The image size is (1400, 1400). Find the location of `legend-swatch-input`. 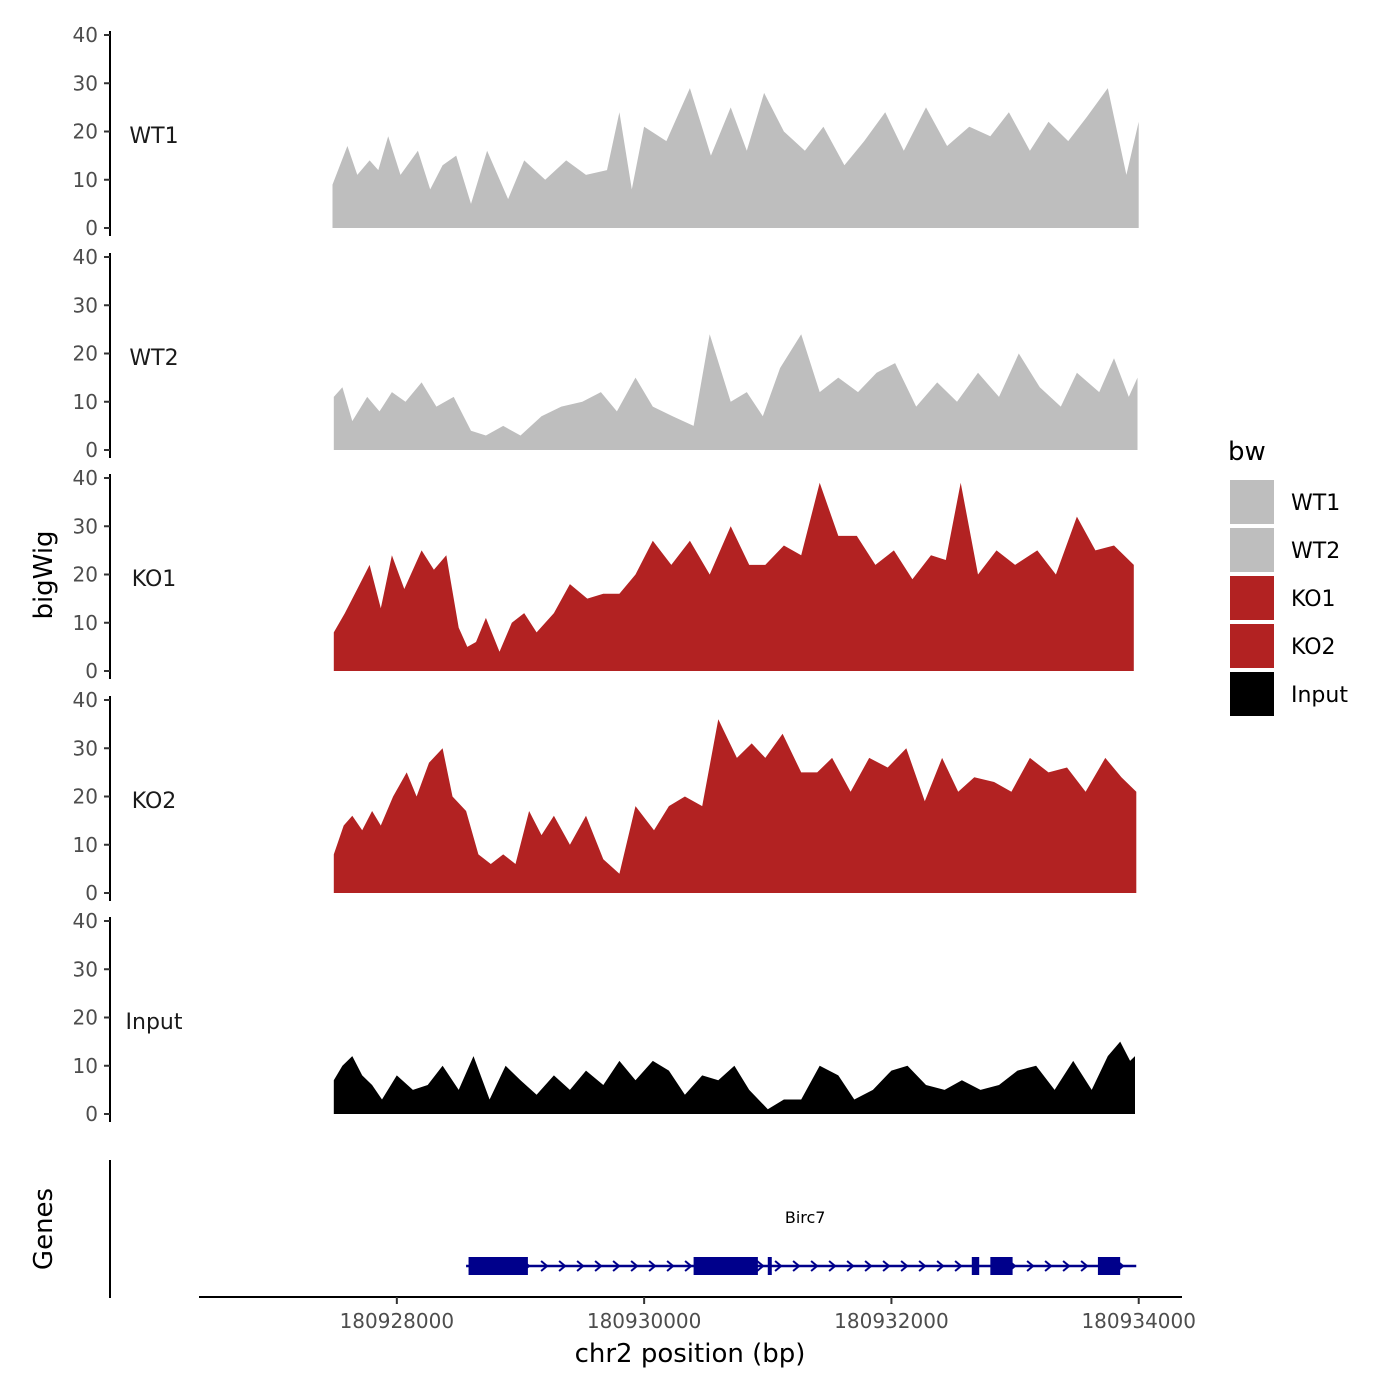

legend-swatch-input is located at coordinates (1252, 694).